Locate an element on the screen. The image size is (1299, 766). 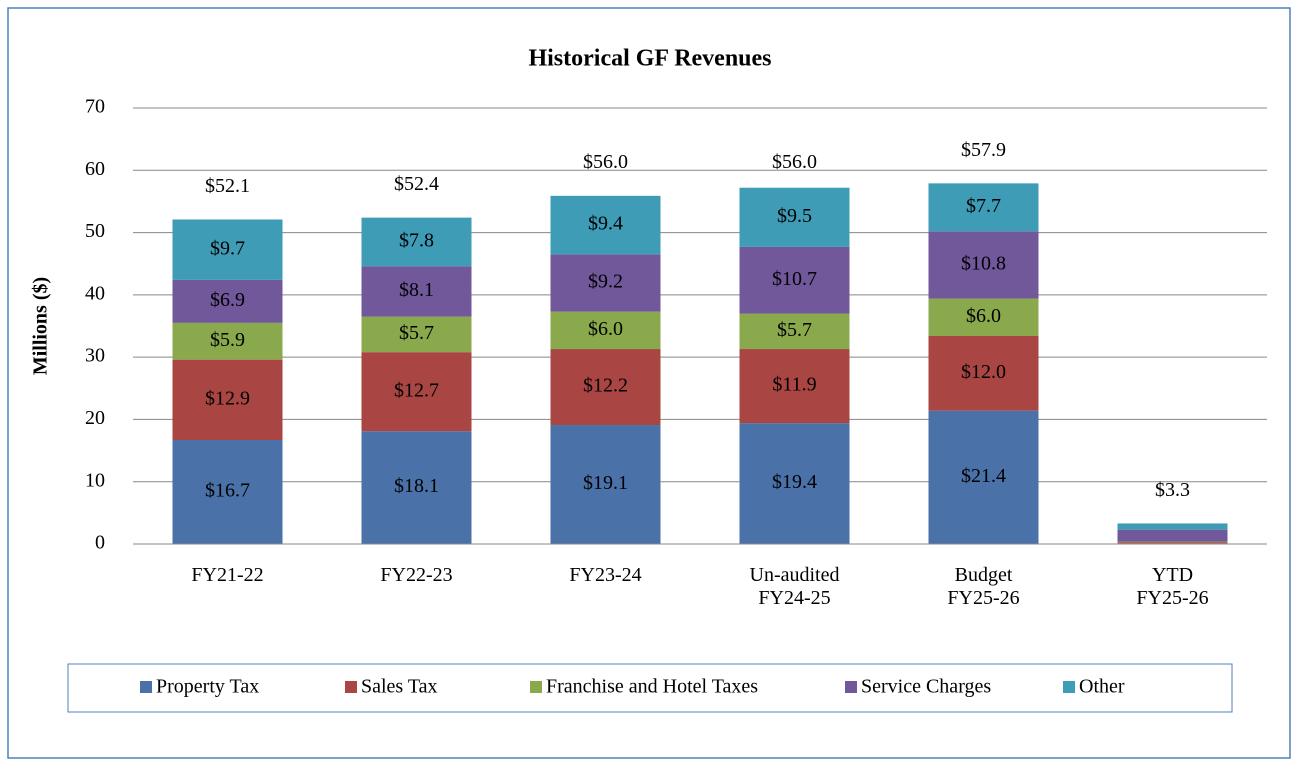
data-label: $18.1 is located at coordinates (416, 486).